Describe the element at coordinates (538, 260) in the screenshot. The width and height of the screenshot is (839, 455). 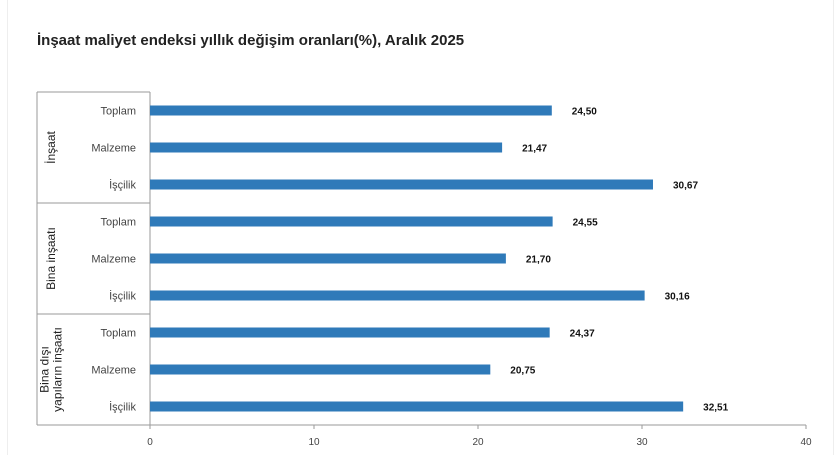
I see `value-label: 21,70` at that location.